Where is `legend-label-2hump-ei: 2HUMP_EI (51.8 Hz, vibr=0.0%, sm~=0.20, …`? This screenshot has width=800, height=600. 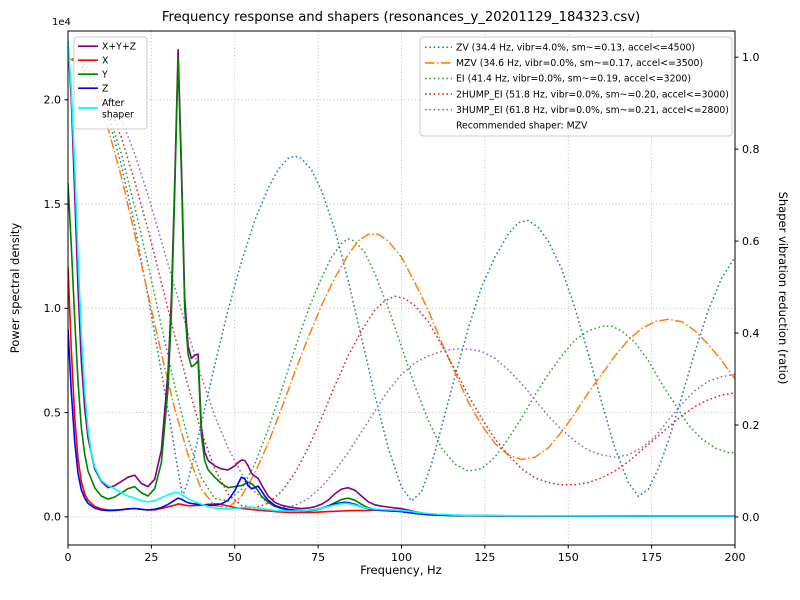 legend-label-2hump-ei: 2HUMP_EI (51.8 Hz, vibr=0.0%, sm~=0.20, … is located at coordinates (592, 94).